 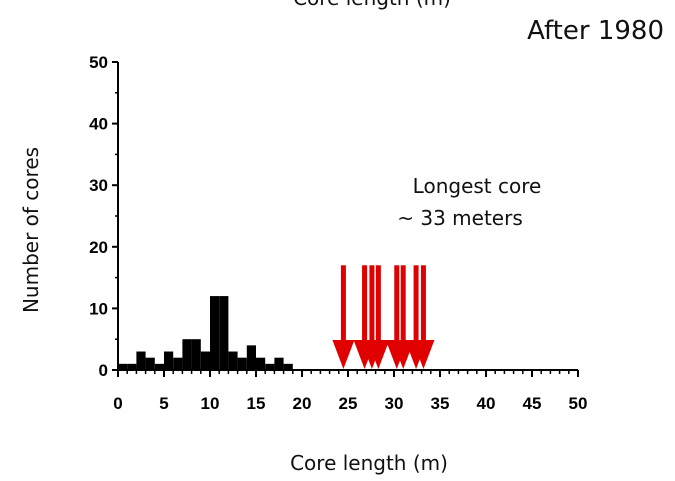 I want to click on histogram-bars, so click(x=205, y=333).